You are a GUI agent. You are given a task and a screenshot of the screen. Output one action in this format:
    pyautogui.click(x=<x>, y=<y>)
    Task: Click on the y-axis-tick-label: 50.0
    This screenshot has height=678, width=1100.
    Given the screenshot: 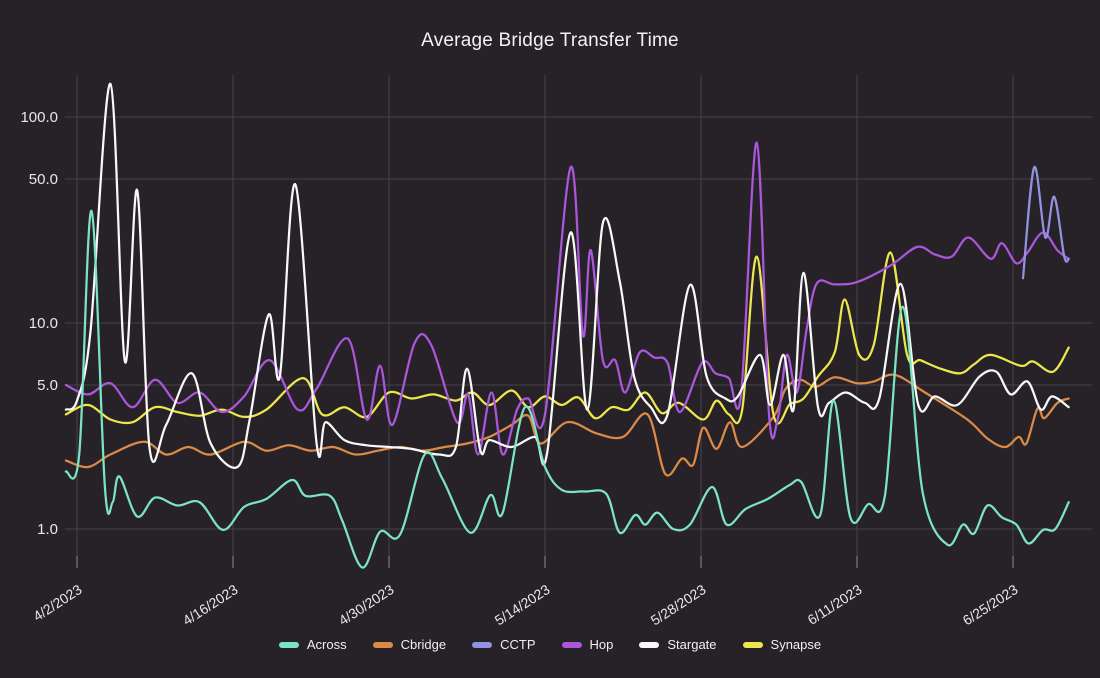 What is the action you would take?
    pyautogui.click(x=43, y=179)
    